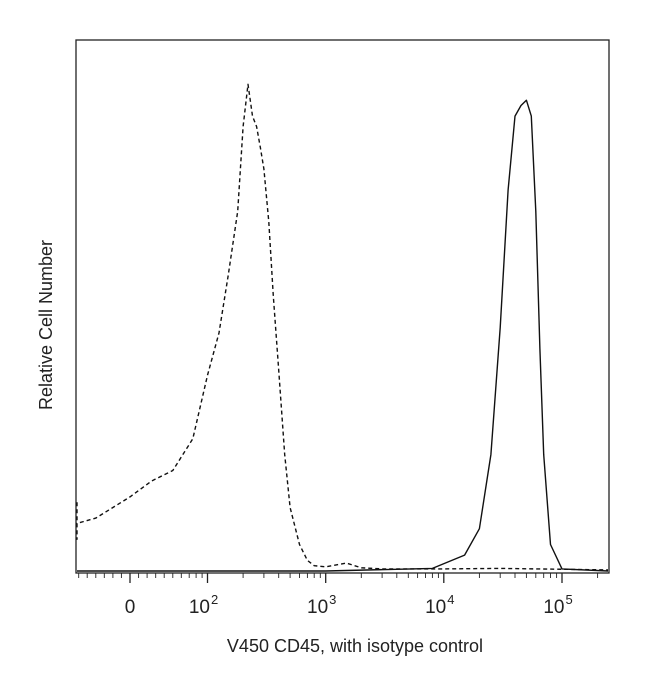 Image resolution: width=650 pixels, height=697 pixels. Describe the element at coordinates (355, 646) in the screenshot. I see `x-axis-label: V450 CD45, with isotype control` at that location.